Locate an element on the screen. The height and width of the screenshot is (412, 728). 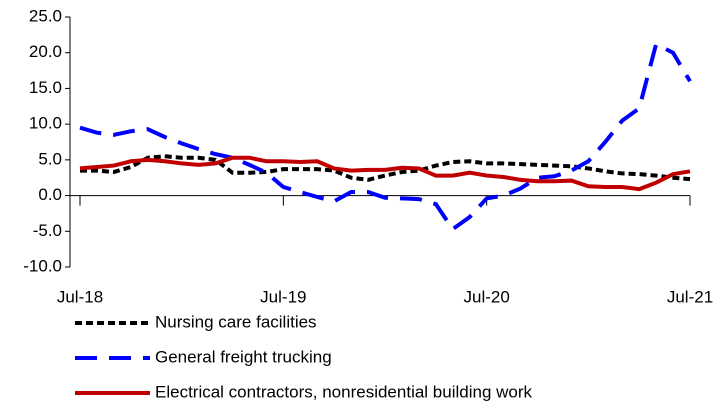
y-tick-label: -10.0 is located at coordinates (42, 265).